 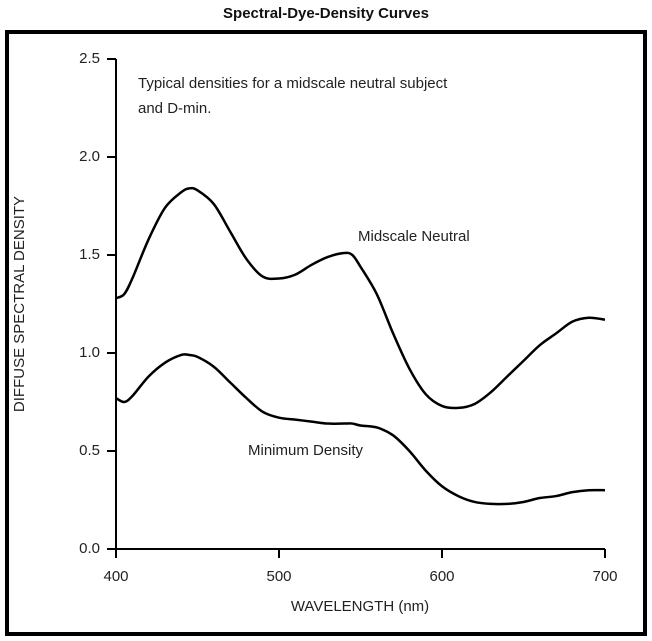 I want to click on series-label: Midscale Neutral, so click(x=414, y=236).